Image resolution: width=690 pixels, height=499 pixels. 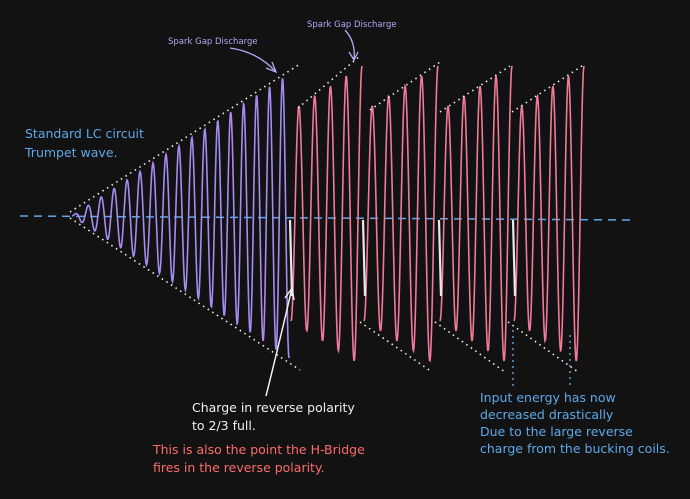 What do you see at coordinates (258, 449) in the screenshot?
I see `hbridge-note: This is also the point the H-Bridge` at bounding box center [258, 449].